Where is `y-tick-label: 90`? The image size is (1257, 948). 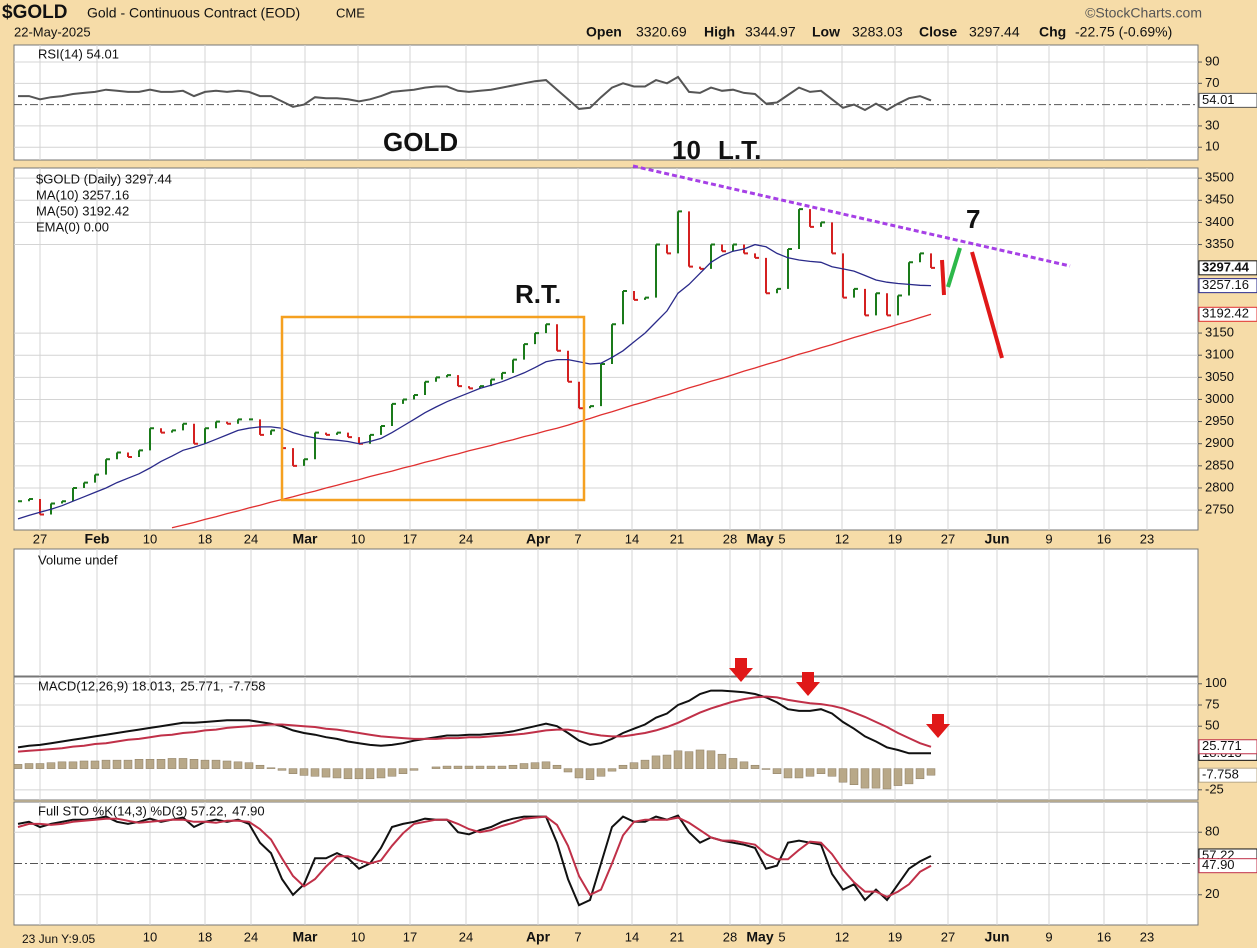 y-tick-label: 90 is located at coordinates (1212, 60).